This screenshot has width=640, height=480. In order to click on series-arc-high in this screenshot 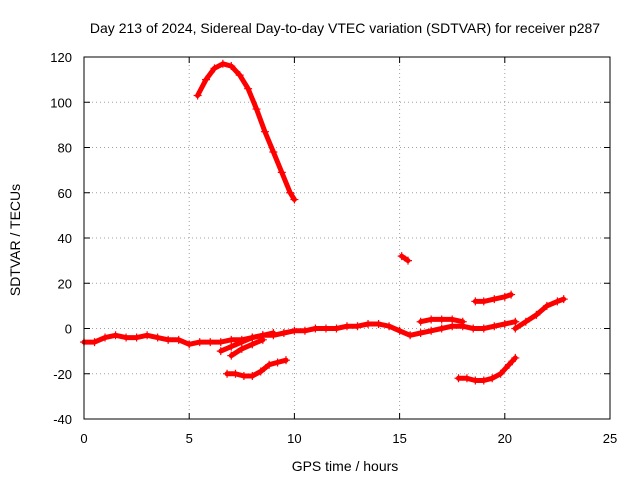, I will do `click(246, 131)`.